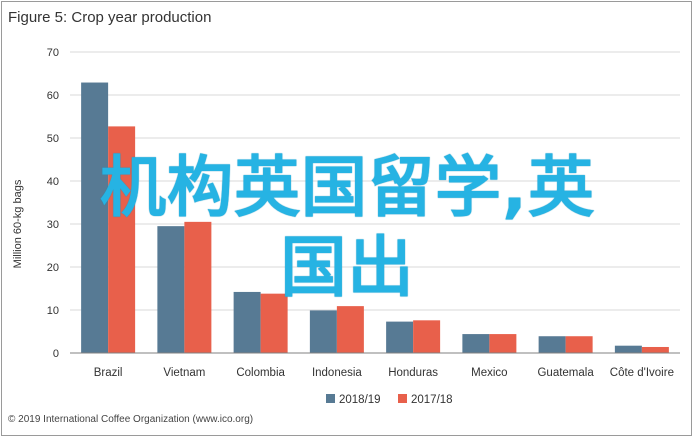 Image resolution: width=695 pixels, height=439 pixels. Describe the element at coordinates (642, 373) in the screenshot. I see `x-tick-label: Côte d'Ivoire` at that location.